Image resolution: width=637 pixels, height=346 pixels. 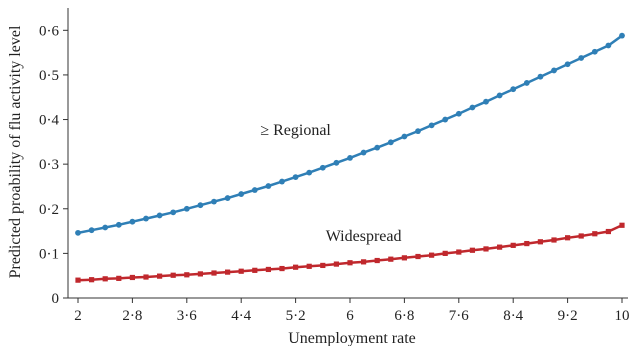 What do you see at coordinates (404, 316) in the screenshot?
I see `x-tick-label: 6·8` at bounding box center [404, 316].